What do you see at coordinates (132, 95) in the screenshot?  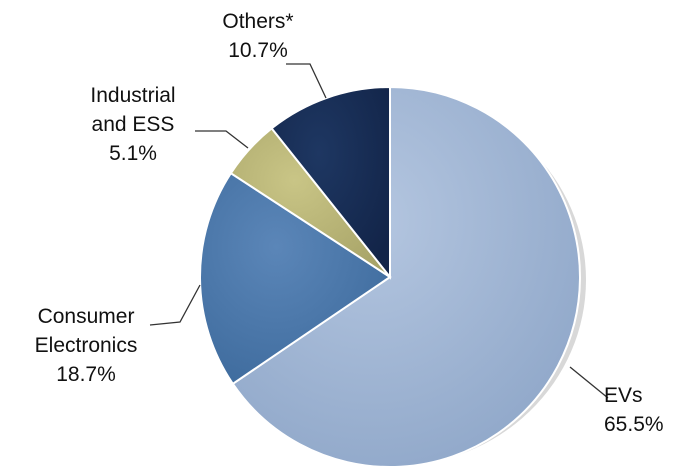 I see `label-name-line: Industrial` at bounding box center [132, 95].